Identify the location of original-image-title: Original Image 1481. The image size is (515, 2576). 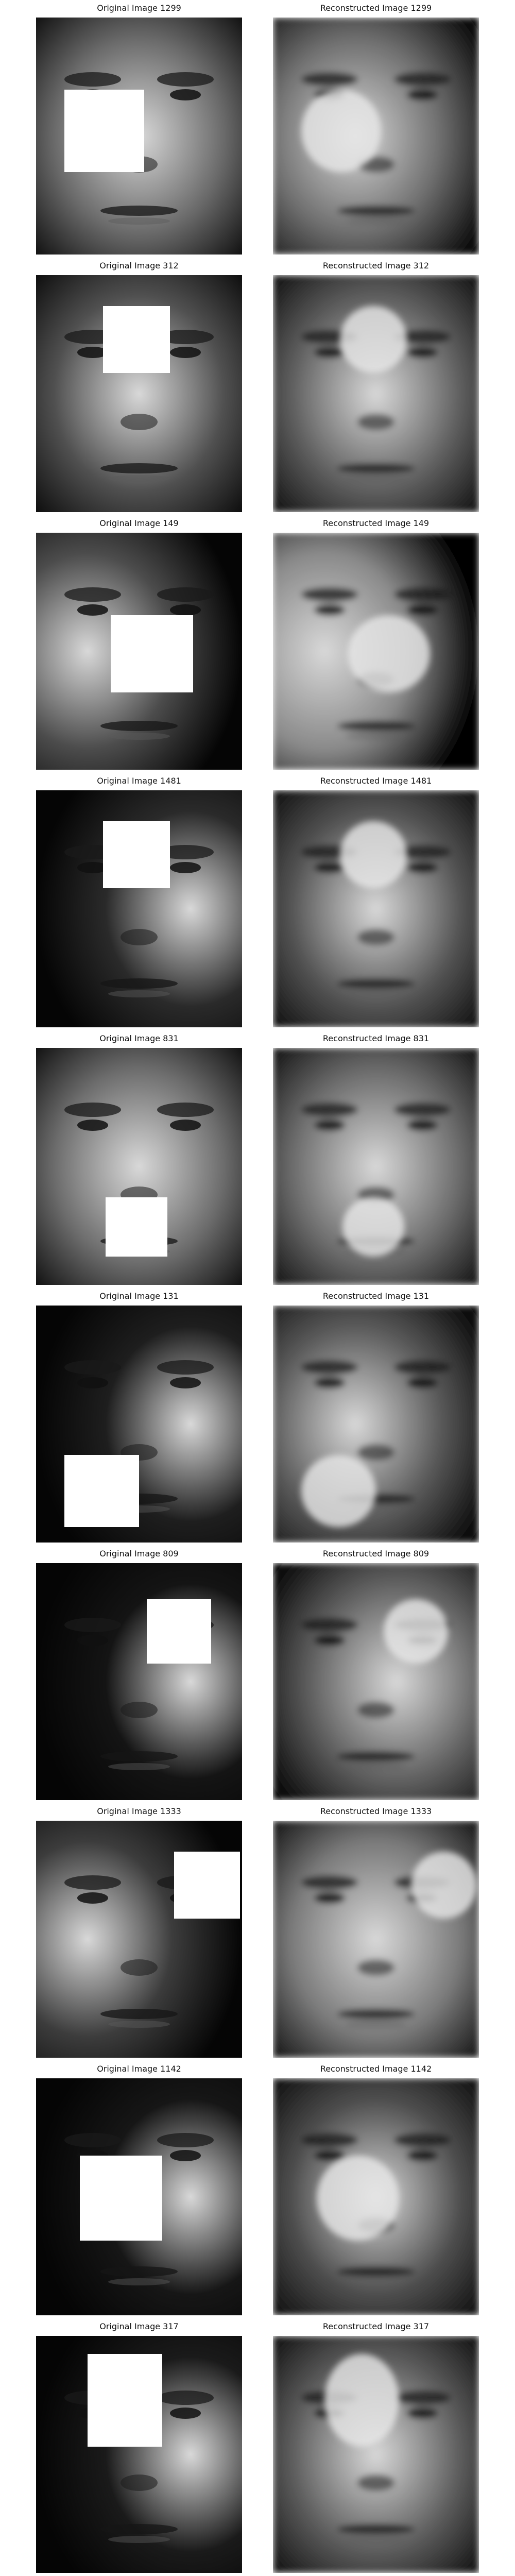
(139, 781).